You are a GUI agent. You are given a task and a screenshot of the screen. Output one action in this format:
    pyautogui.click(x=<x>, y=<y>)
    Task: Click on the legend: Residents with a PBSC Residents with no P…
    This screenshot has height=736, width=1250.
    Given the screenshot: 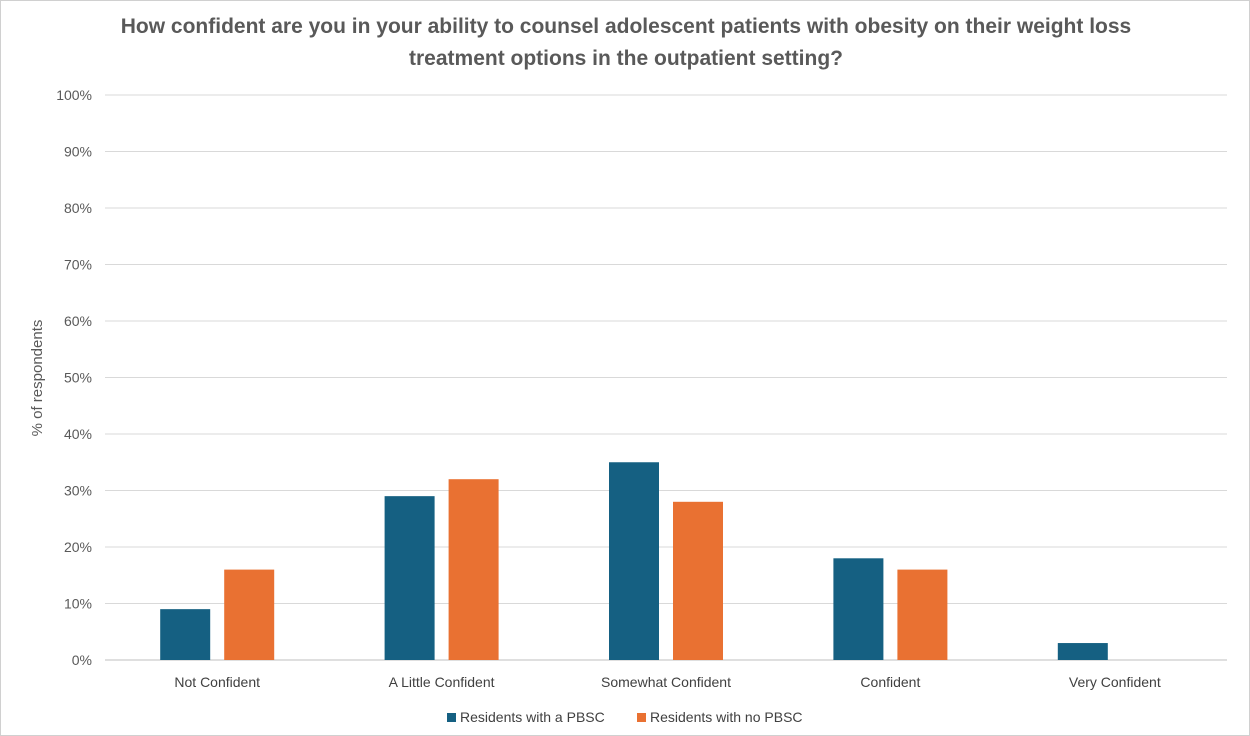 What is the action you would take?
    pyautogui.click(x=625, y=717)
    